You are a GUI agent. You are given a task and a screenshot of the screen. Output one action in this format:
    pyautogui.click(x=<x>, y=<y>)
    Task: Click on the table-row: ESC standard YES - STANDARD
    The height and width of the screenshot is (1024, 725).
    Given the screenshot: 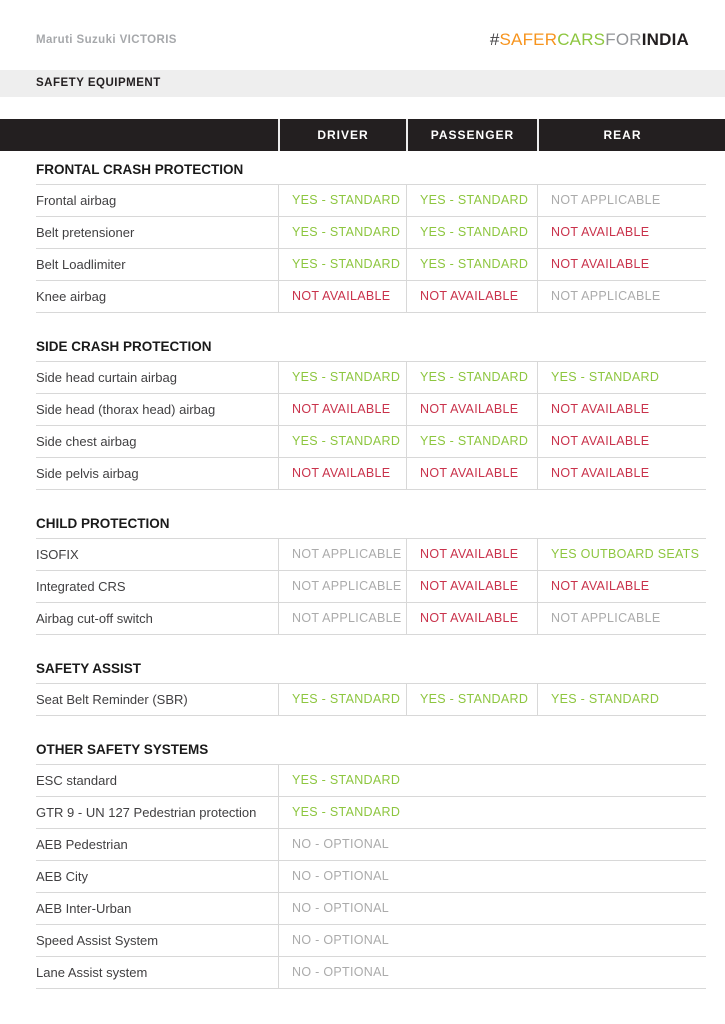 What is the action you would take?
    pyautogui.click(x=371, y=781)
    